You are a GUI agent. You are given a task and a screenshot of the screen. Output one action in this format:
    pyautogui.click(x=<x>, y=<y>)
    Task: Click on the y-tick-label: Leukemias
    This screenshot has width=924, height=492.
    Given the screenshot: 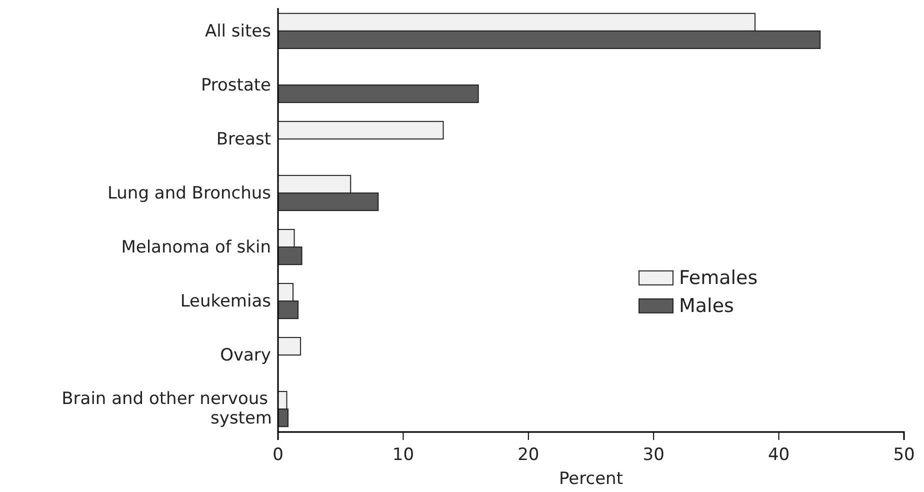 What is the action you would take?
    pyautogui.click(x=226, y=301)
    